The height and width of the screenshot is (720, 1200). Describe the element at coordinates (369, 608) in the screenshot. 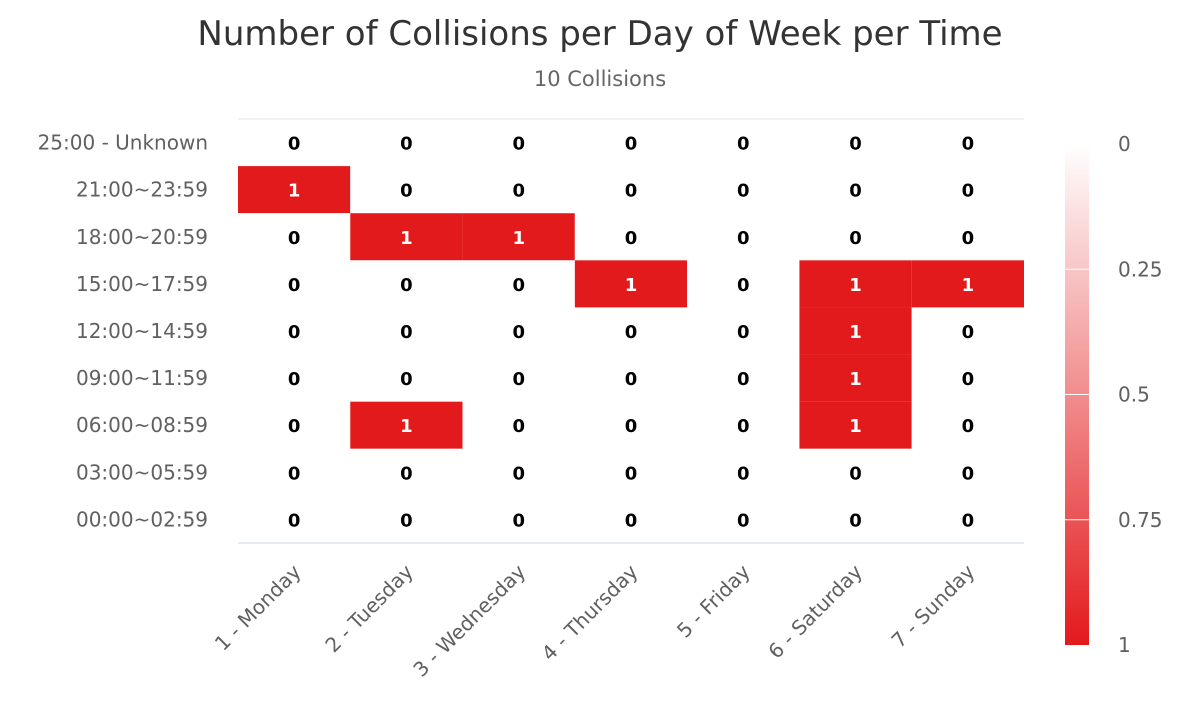

I see `x-axis-tick-label: 2 - Tuesday` at that location.